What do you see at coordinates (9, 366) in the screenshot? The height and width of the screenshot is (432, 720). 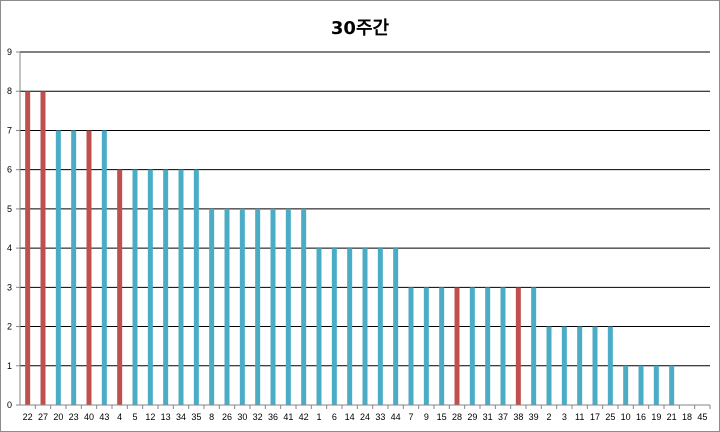 I see `y-tick-label: 1` at bounding box center [9, 366].